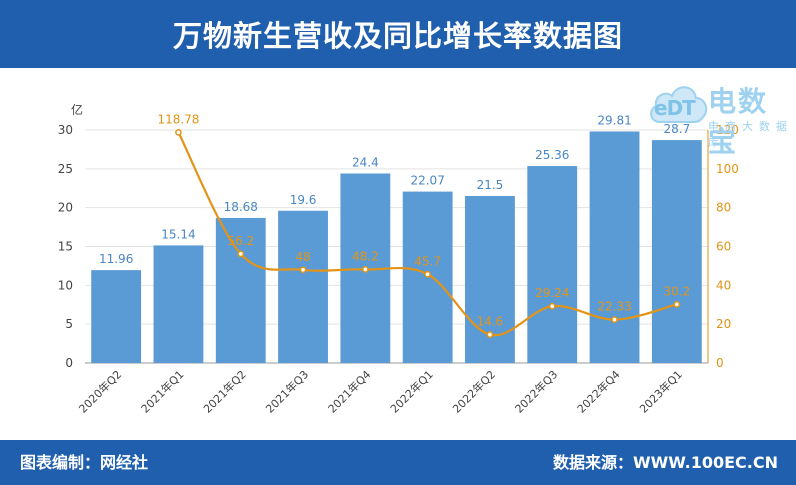 The height and width of the screenshot is (485, 796). What do you see at coordinates (100, 391) in the screenshot?
I see `x-tick-label: 2020年Q2` at bounding box center [100, 391].